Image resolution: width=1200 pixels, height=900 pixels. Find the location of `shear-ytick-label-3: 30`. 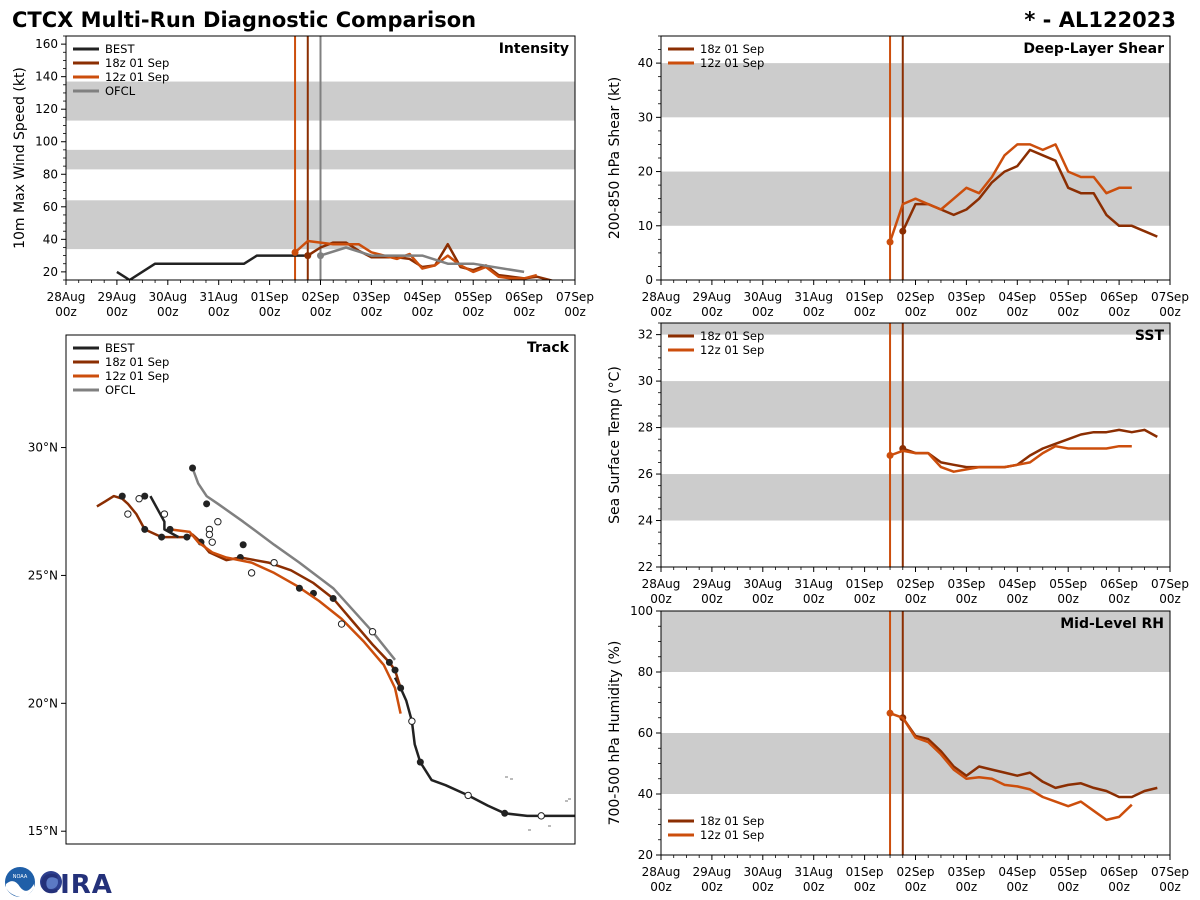

shear-ytick-label-3: 30 is located at coordinates (645, 117).